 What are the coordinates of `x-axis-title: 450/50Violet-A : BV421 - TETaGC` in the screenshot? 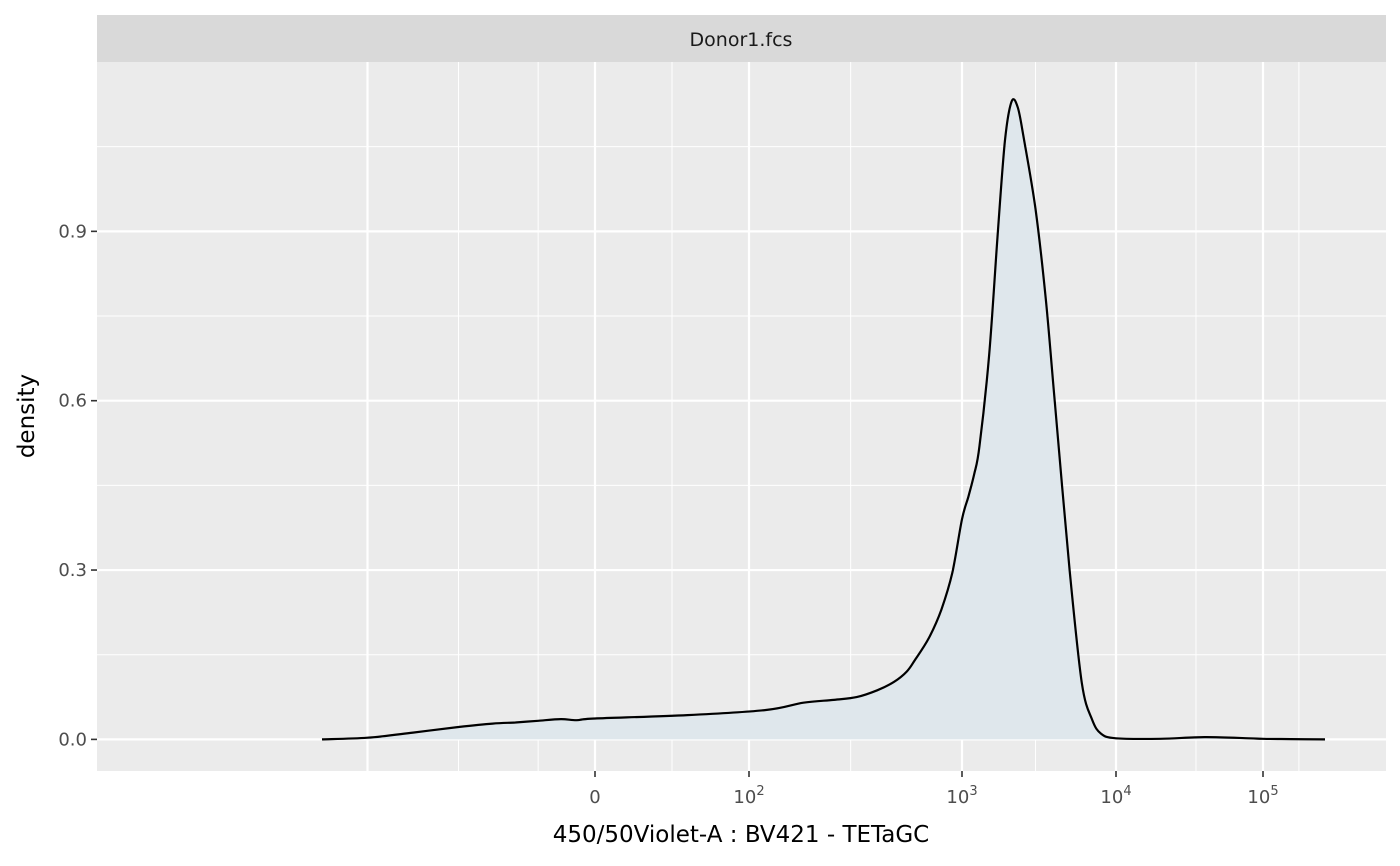 It's located at (741, 835).